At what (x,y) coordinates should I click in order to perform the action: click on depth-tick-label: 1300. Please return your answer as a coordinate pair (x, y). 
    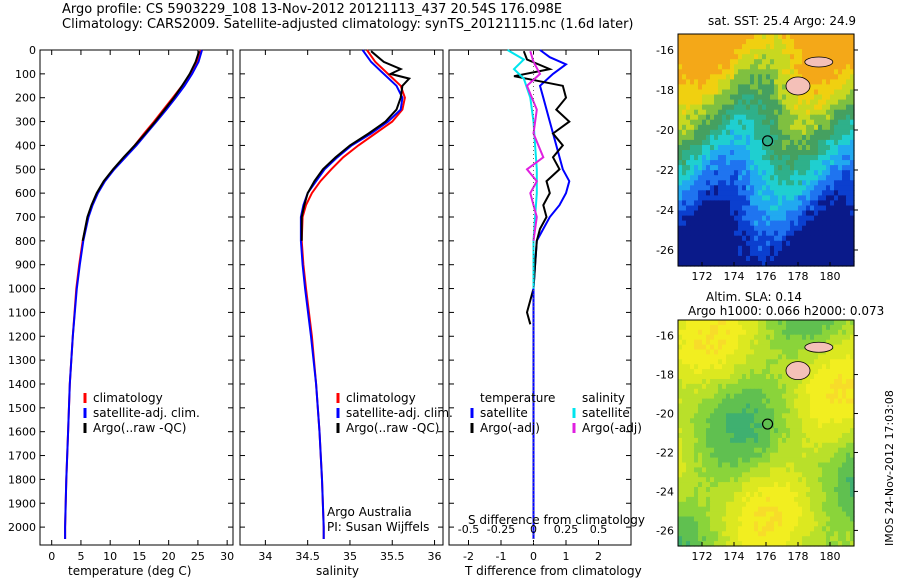
    Looking at the image, I should click on (22, 360).